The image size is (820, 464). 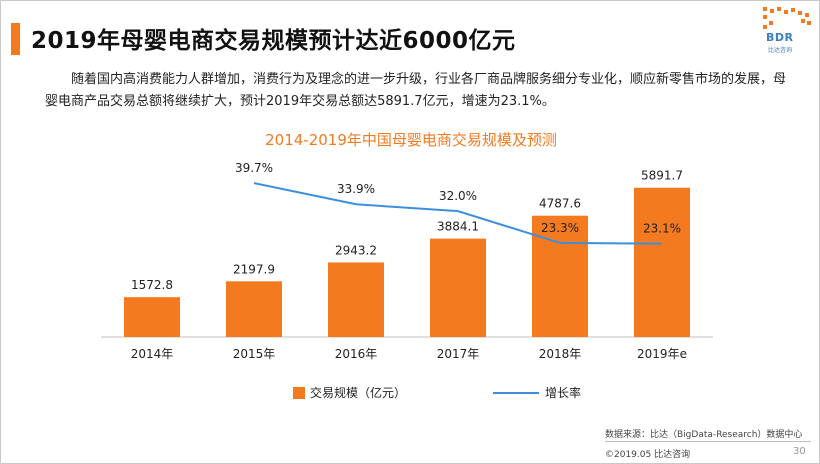 I want to click on growth-rate-label-4: 23.3%, so click(x=560, y=228).